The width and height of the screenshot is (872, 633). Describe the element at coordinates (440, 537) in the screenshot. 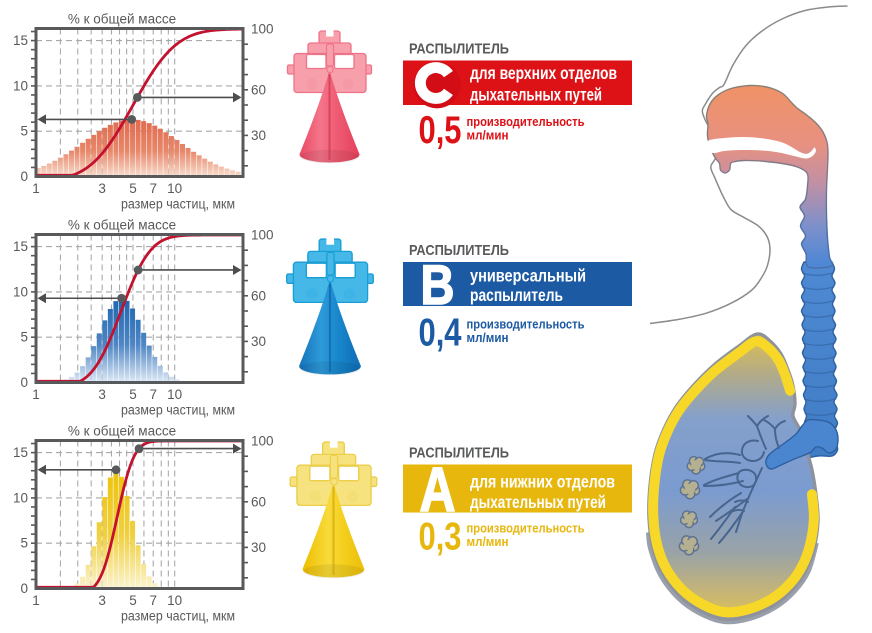

I see `svg-text: 0,3` at that location.